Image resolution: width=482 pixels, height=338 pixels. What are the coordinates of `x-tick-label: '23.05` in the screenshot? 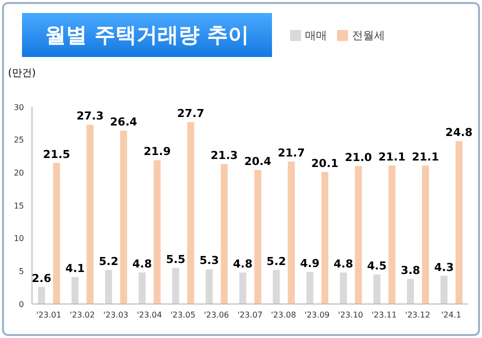 It's located at (183, 315).